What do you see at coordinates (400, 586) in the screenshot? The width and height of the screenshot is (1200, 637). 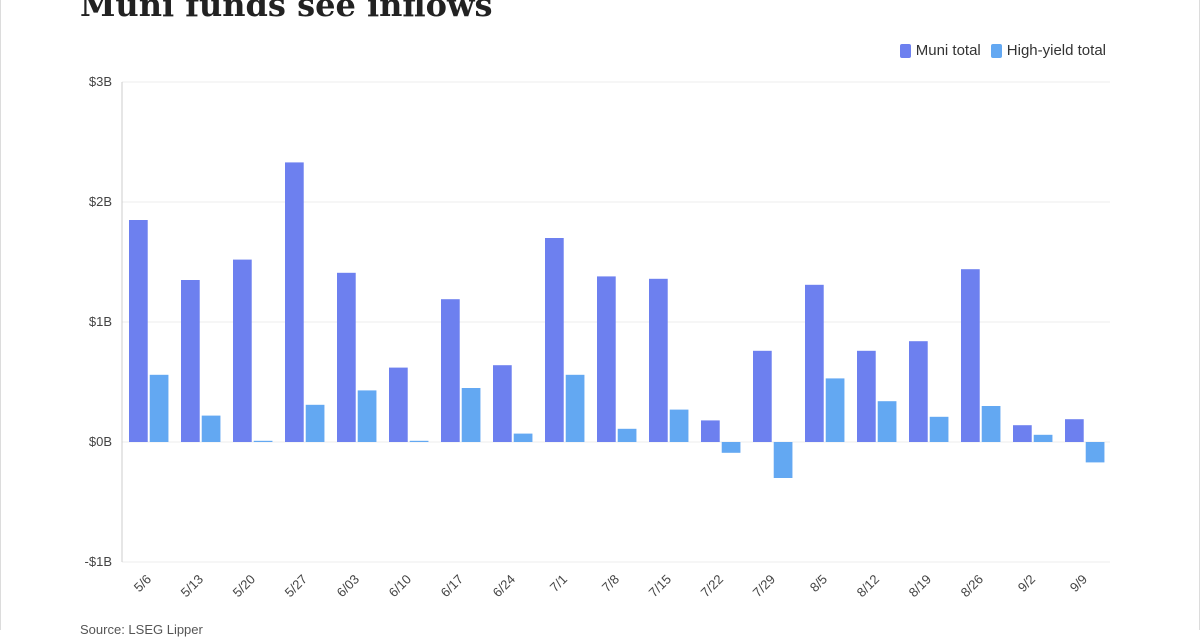 I see `x-tick-label: 6/10` at bounding box center [400, 586].